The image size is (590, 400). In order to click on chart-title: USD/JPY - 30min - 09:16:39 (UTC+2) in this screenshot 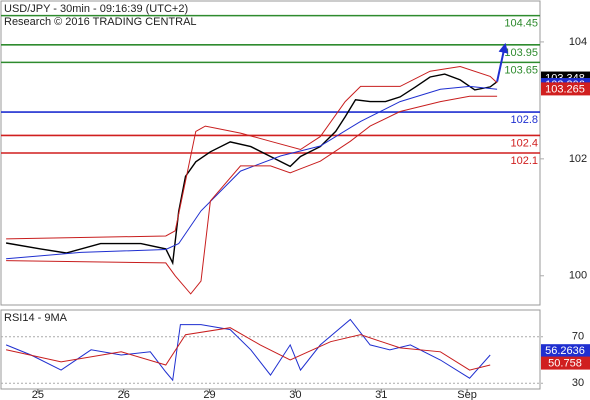, I will do `click(96, 9)`.